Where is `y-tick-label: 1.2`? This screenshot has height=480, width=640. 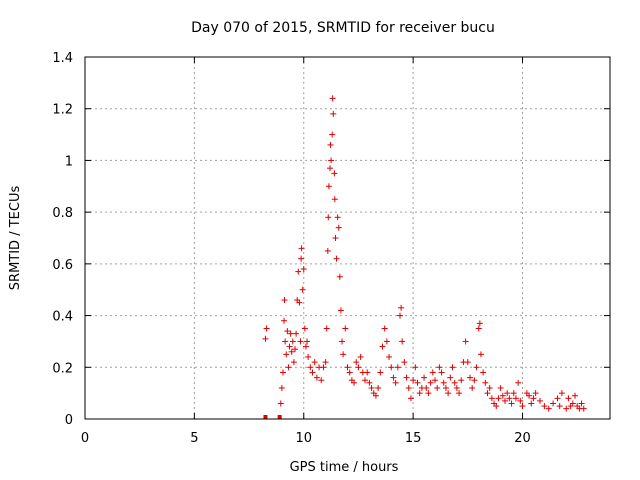
y-tick-label: 1.2 is located at coordinates (62, 110).